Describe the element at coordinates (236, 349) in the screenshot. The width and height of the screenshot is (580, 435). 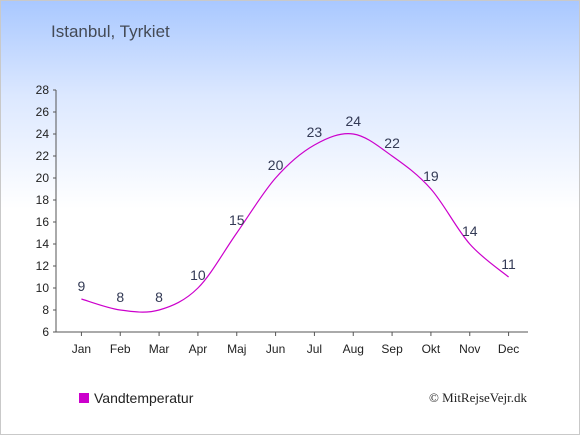
I see `x-tick-label: Maj` at that location.